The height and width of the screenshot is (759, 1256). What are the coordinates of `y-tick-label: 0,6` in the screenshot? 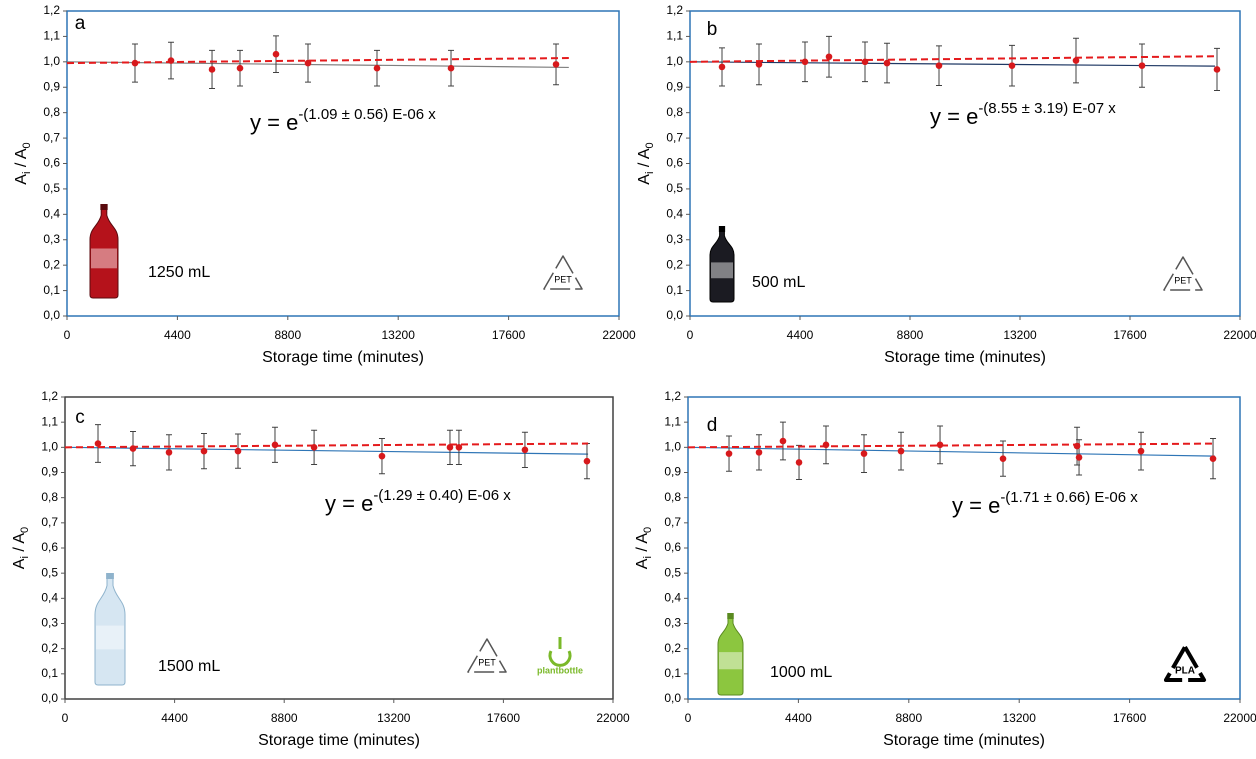 It's located at (674, 163).